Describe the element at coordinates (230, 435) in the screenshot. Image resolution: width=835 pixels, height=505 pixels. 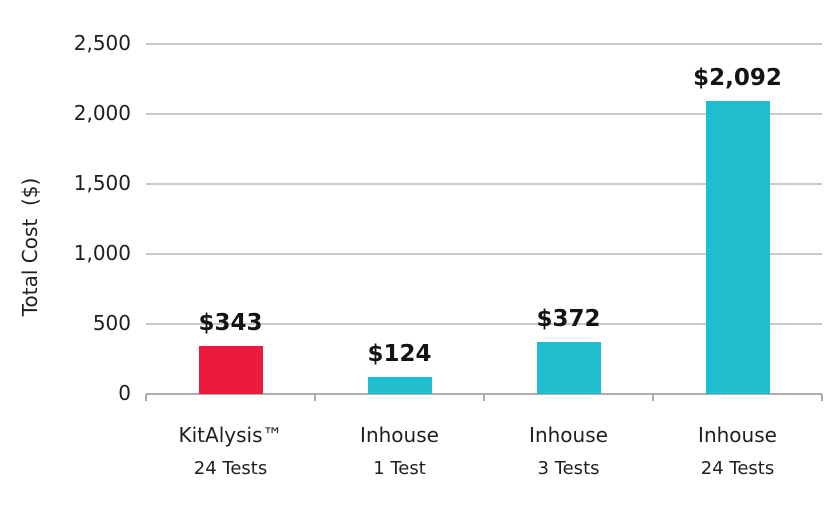
I see `category-label-line1: KitAlysis™` at that location.